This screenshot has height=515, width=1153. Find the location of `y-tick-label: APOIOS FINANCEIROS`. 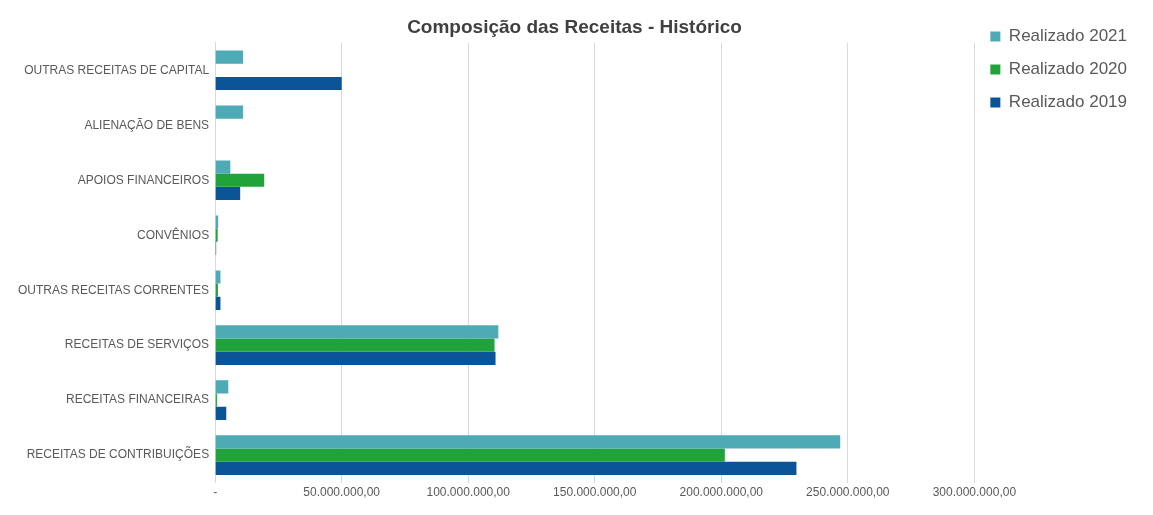

y-tick-label: APOIOS FINANCEIROS is located at coordinates (143, 179).